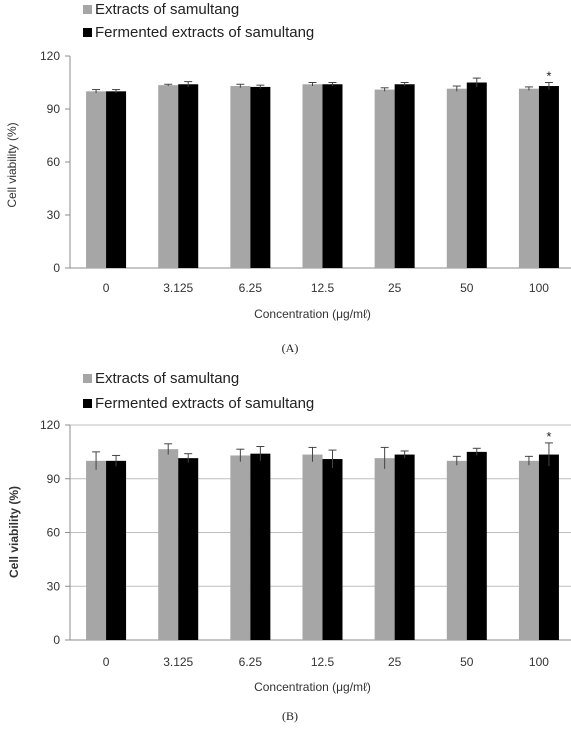 Image resolution: width=571 pixels, height=729 pixels. I want to click on panel-label: (A), so click(290, 348).